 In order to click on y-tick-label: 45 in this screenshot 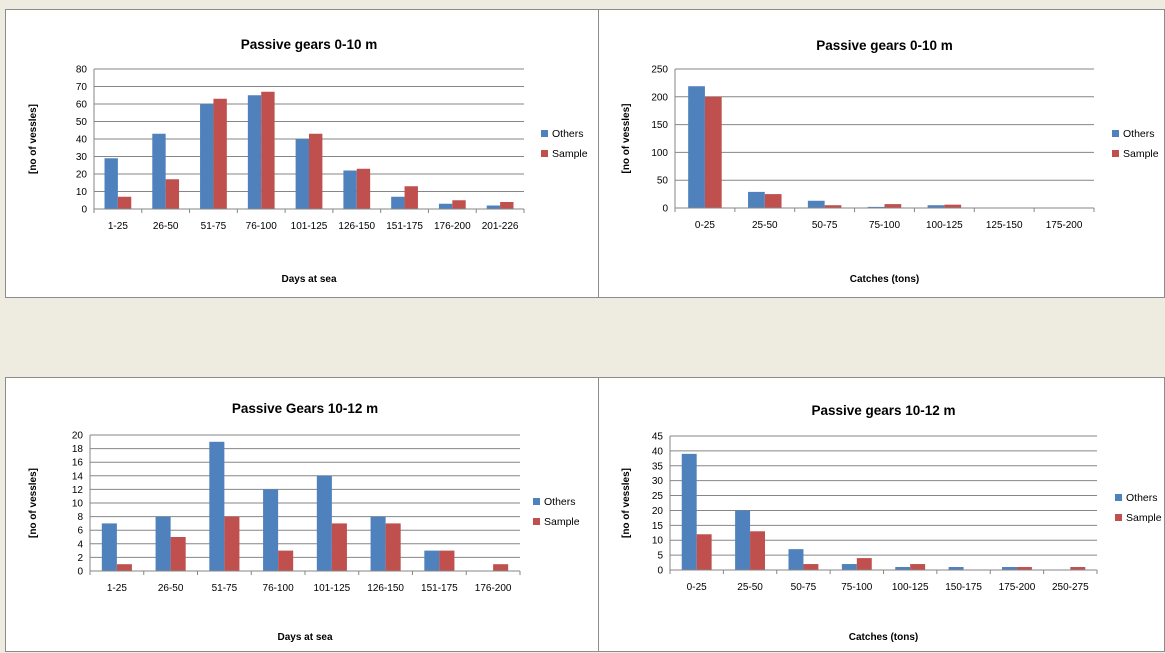, I will do `click(658, 437)`.